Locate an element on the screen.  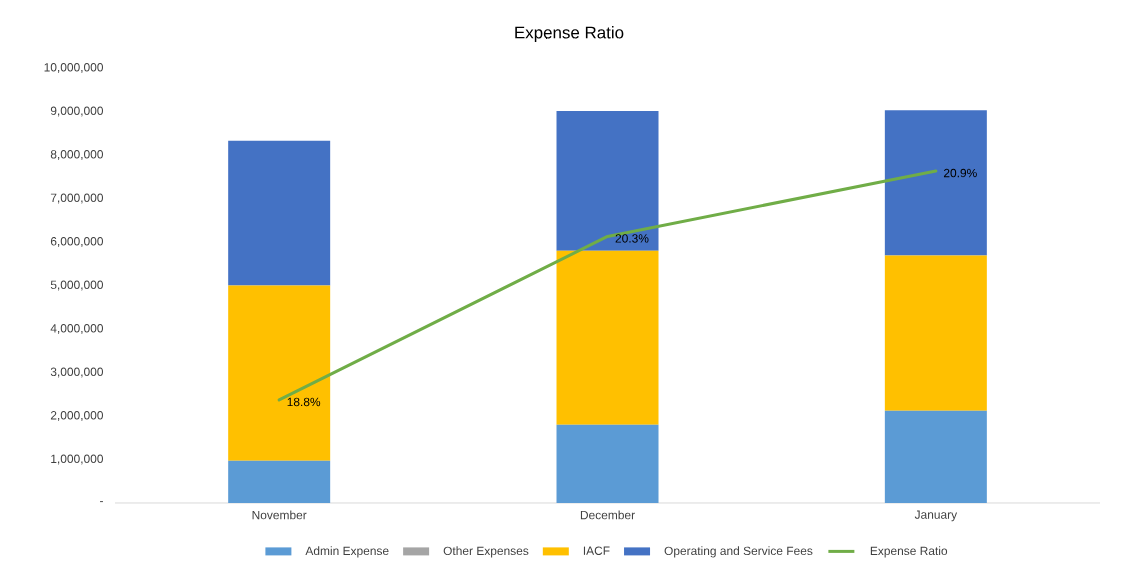
y-tick-label: 7,000,000 is located at coordinates (77, 198).